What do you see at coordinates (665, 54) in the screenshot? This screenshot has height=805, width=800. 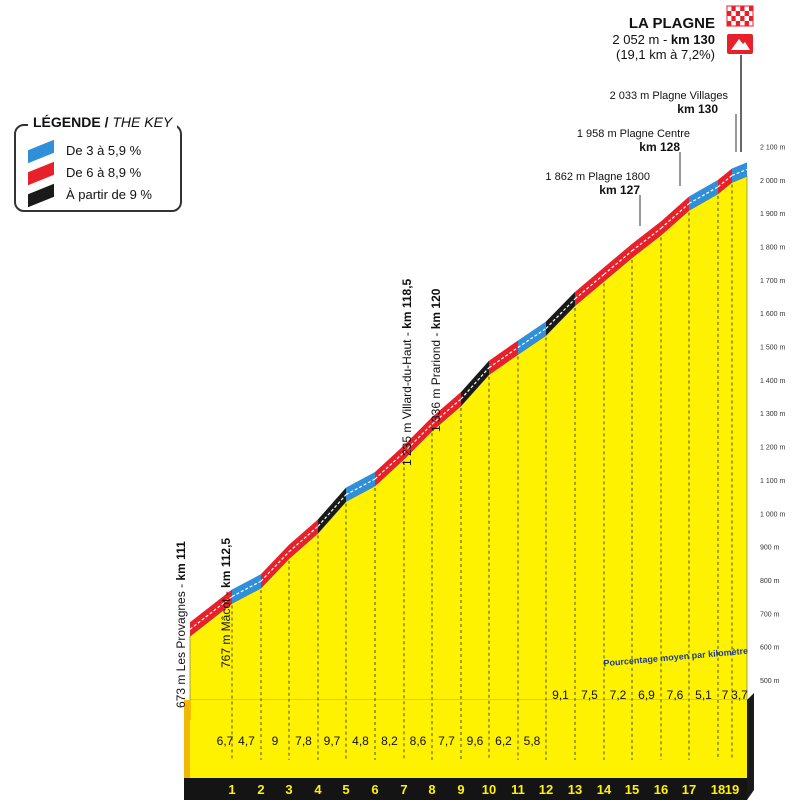 I see `summit-climb-info: (19,1 km à 7,2%)` at bounding box center [665, 54].